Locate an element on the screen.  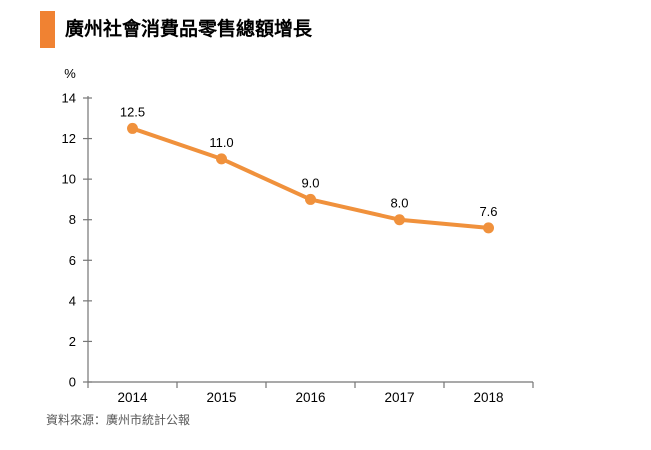
y-tick-label: 6 is located at coordinates (72, 260).